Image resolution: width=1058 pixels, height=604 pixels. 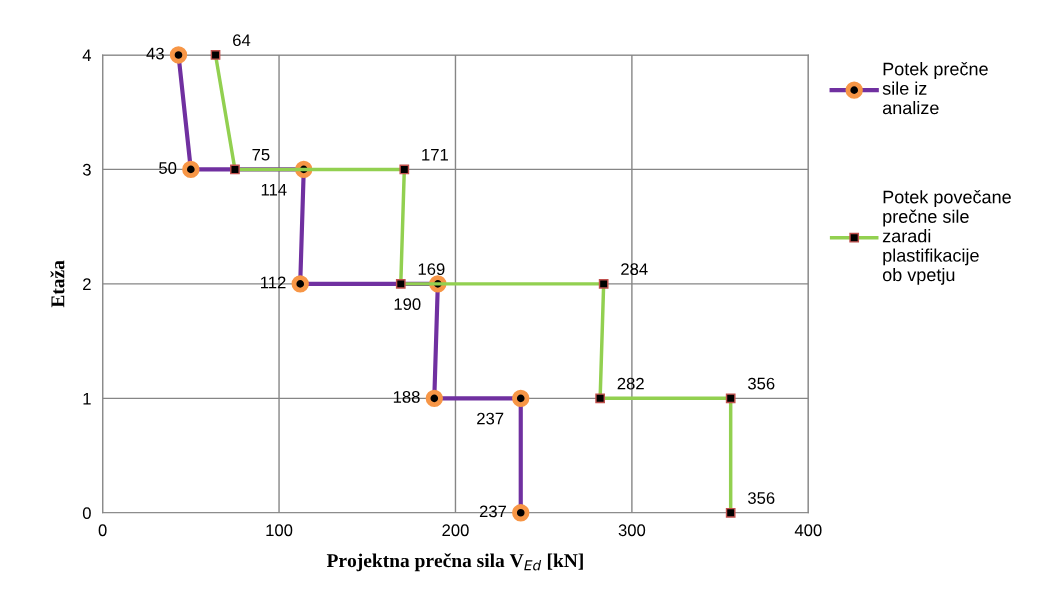 What do you see at coordinates (431, 269) in the screenshot?
I see `annotation: 169` at bounding box center [431, 269].